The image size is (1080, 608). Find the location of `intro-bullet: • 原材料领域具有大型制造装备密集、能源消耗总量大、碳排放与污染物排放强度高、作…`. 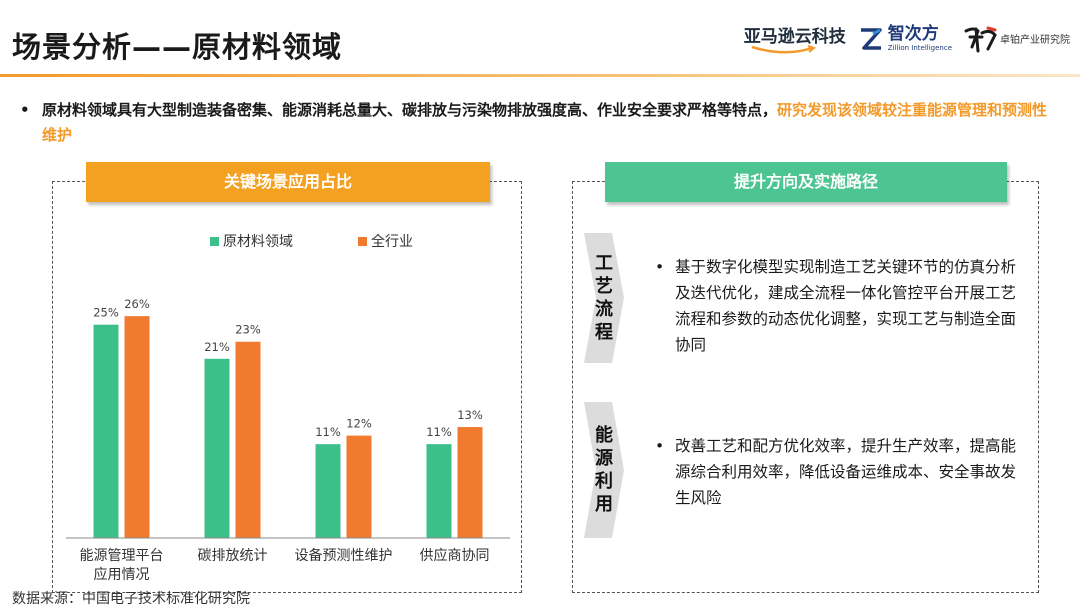

intro-bullet: • 原材料领域具有大型制造装备密集、能源消耗总量大、碳排放与污染物排放强度高、作… is located at coordinates (540, 123).